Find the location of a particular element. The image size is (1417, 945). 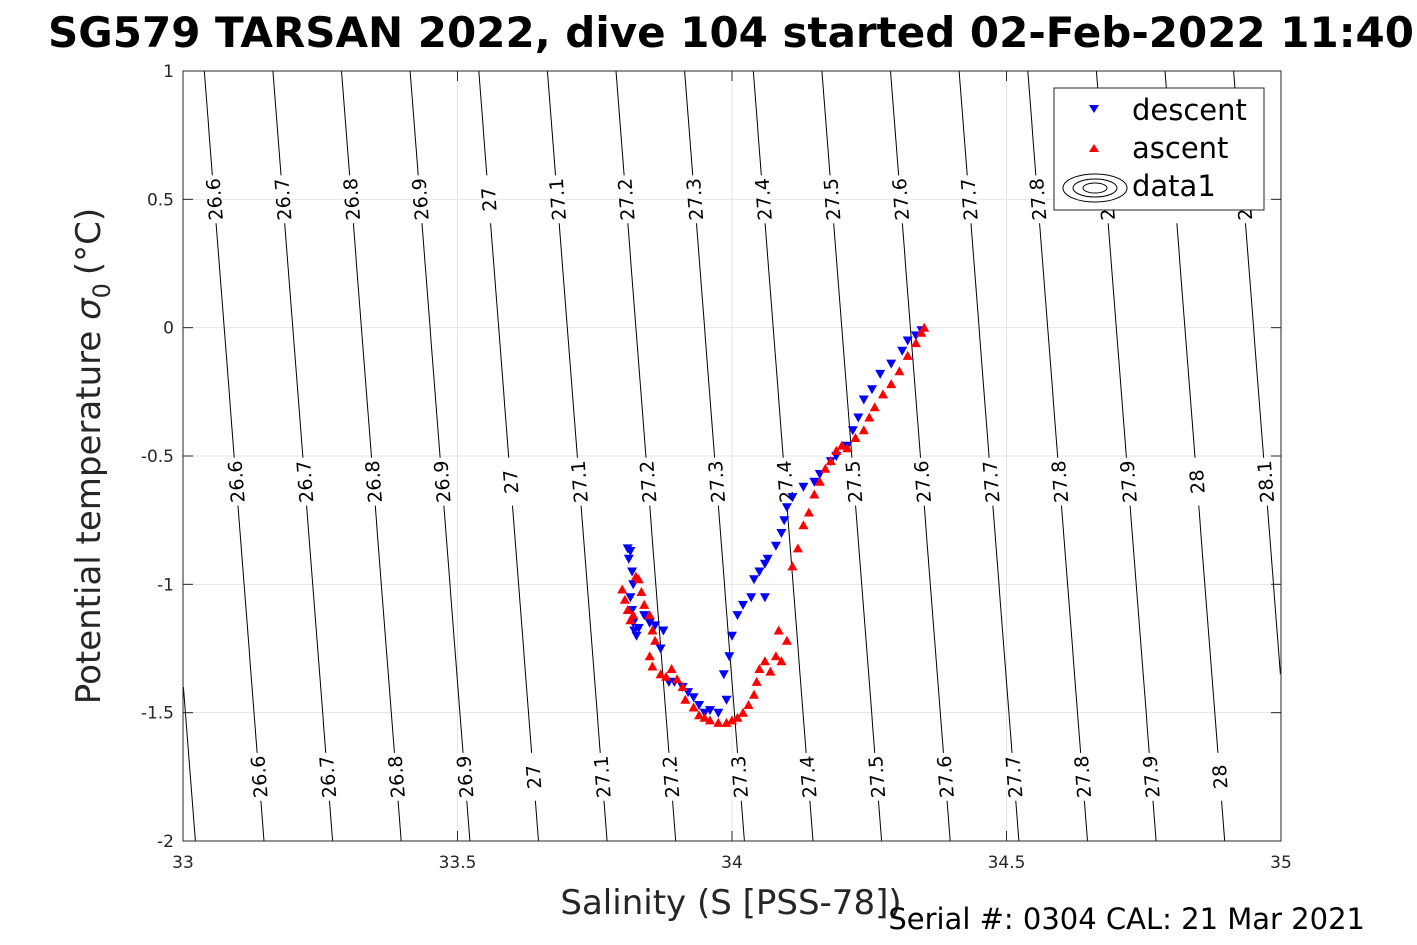

contour-label: 26.9 is located at coordinates (465, 777).